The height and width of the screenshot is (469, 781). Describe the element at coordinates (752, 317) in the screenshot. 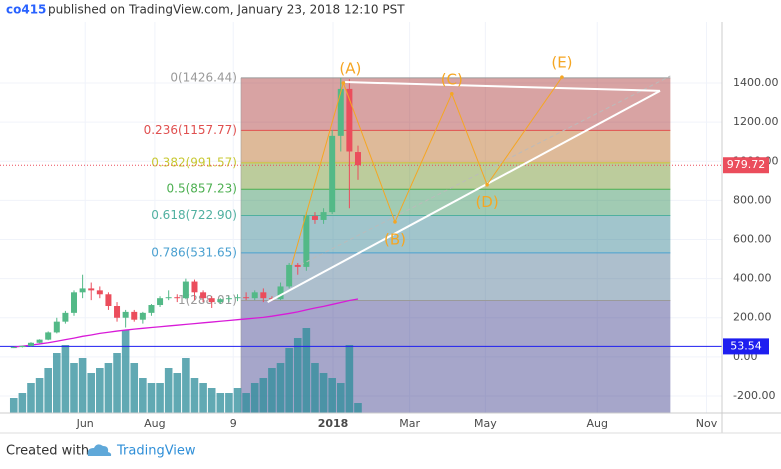

I see `y-tick-label: 200.00` at that location.